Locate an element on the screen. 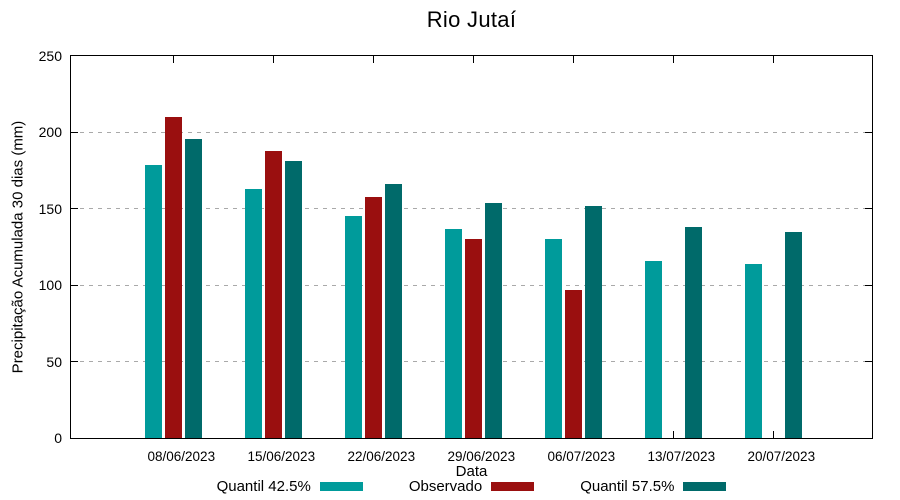 This screenshot has height=500, width=900. x-tick-label: 08/06/2023 is located at coordinates (181, 456).